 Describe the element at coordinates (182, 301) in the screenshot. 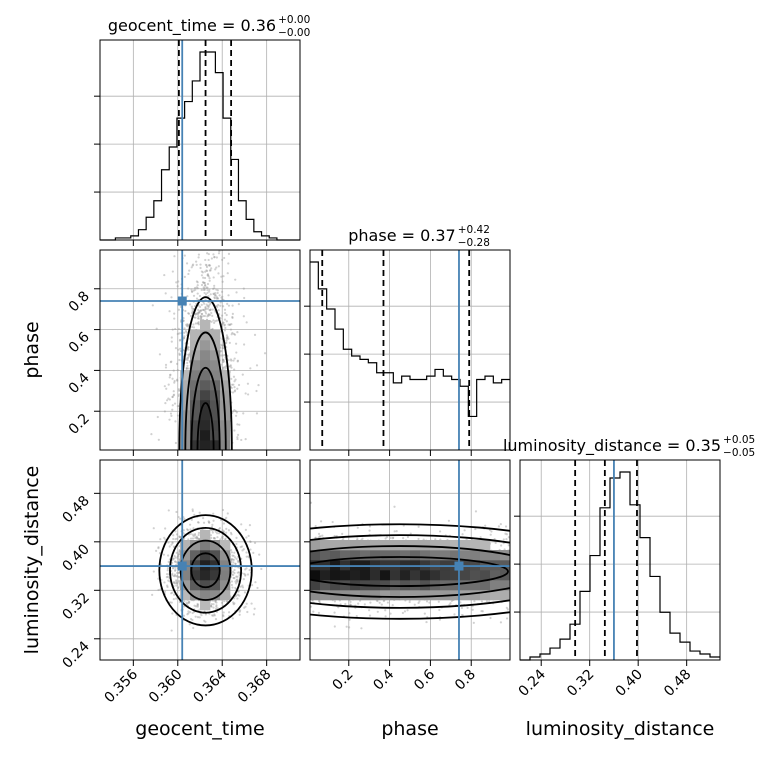

I see `truth-marker` at that location.